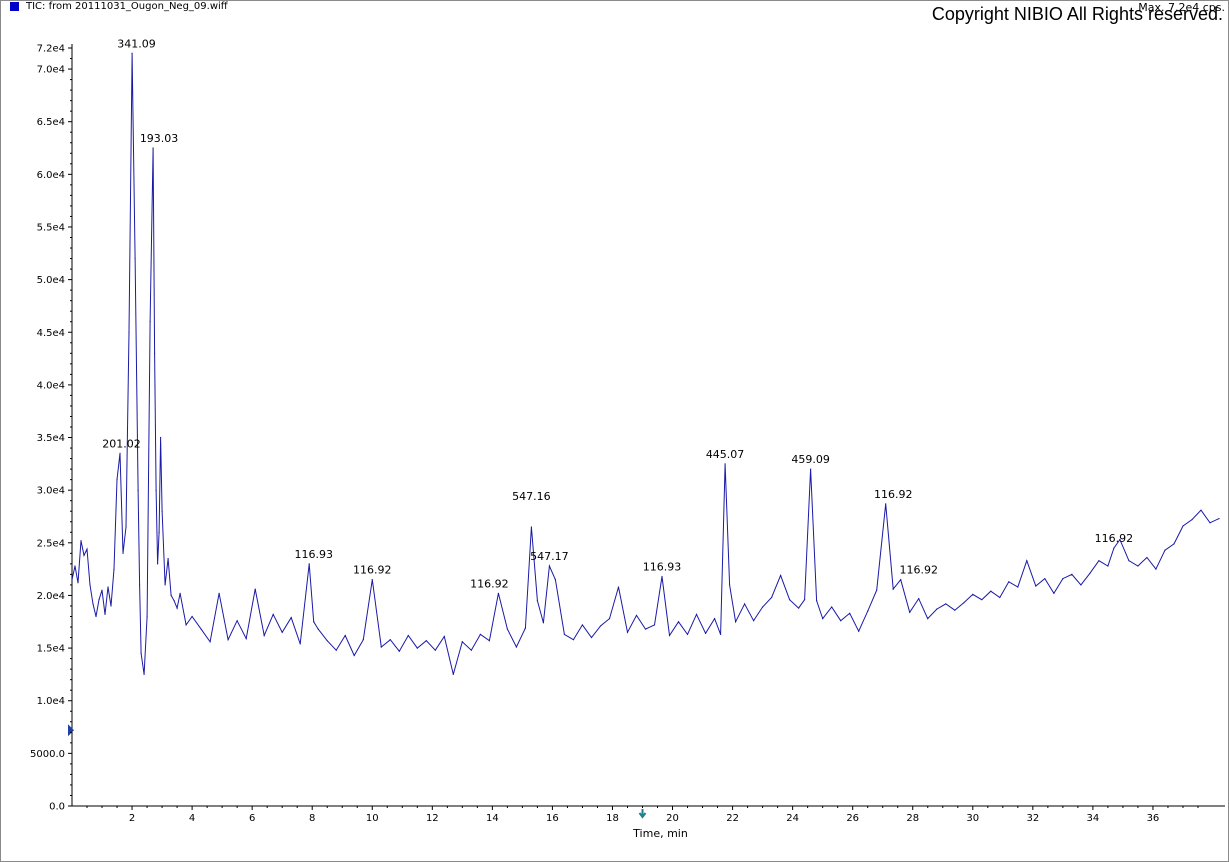  What do you see at coordinates (51, 438) in the screenshot?
I see `y-tick-label: 3.5e4` at bounding box center [51, 438].